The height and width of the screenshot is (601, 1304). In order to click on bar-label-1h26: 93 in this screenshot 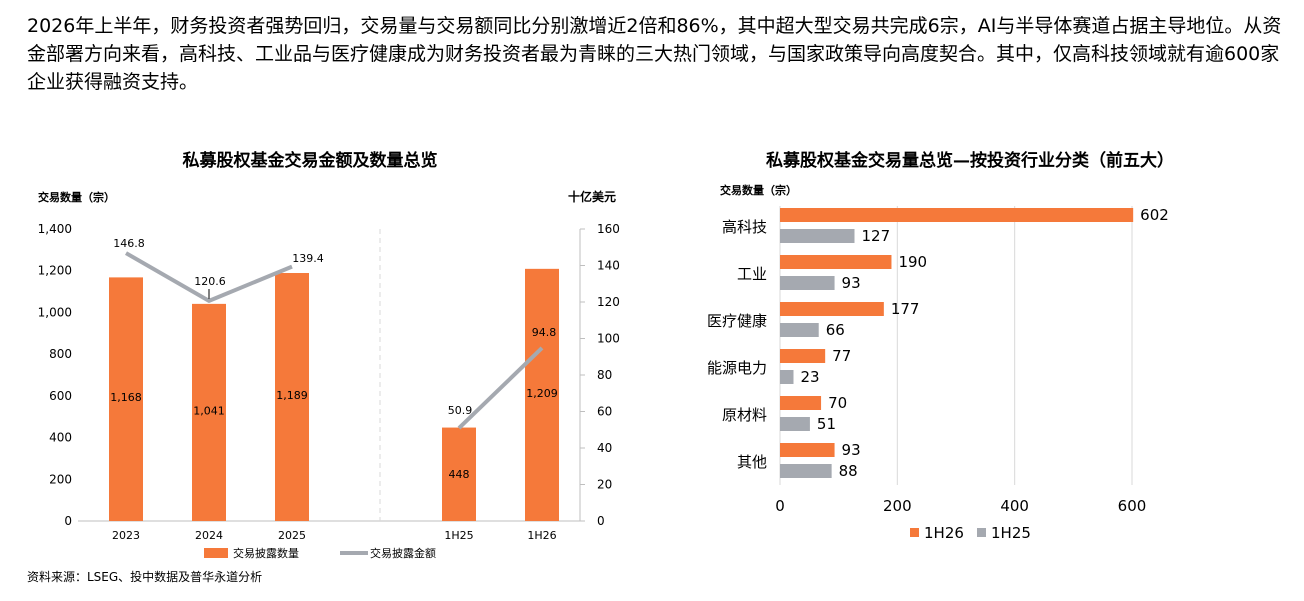, I will do `click(851, 450)`.